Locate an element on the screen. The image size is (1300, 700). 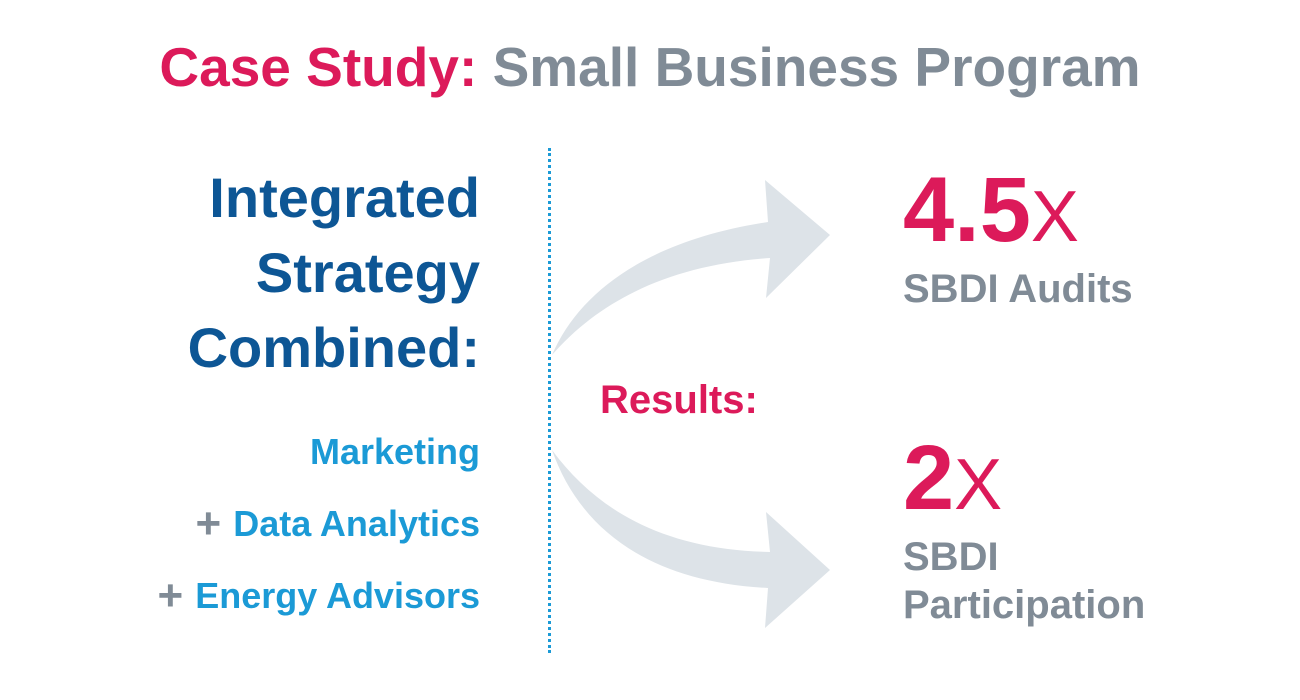
component-item: + Energy Advisors is located at coordinates (319, 596).